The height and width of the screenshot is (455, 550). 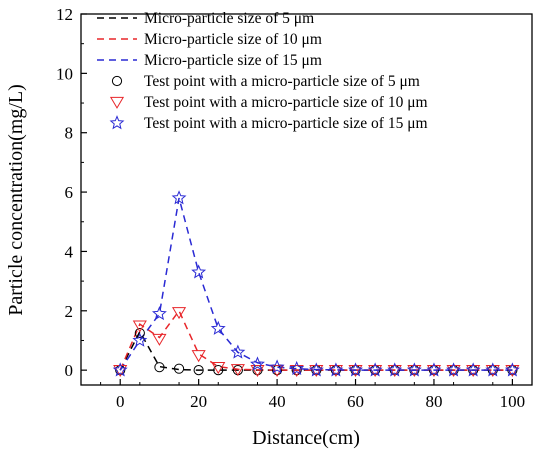 What do you see at coordinates (16, 200) in the screenshot?
I see `y-axis-title: Particle concentration(mg/L)` at bounding box center [16, 200].